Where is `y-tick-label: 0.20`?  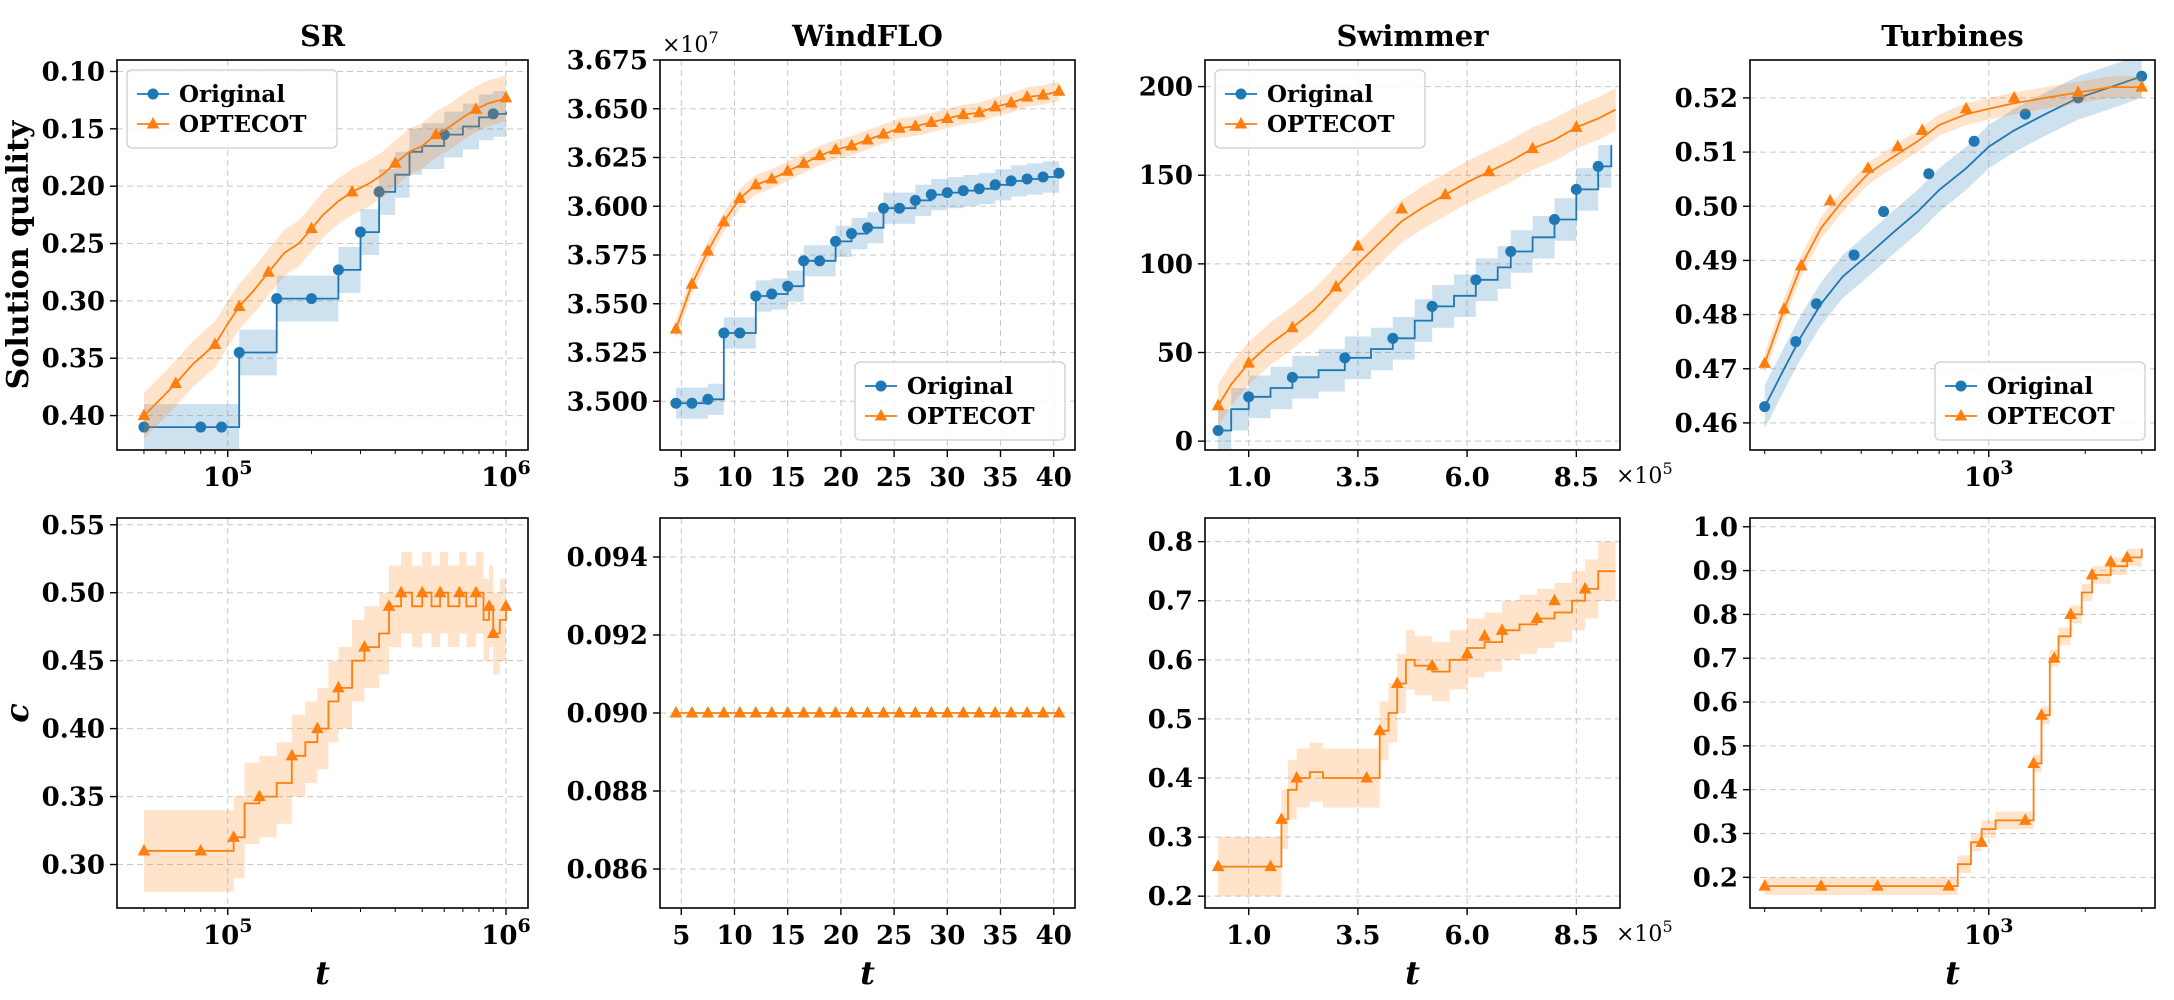 y-tick-label: 0.20 is located at coordinates (73, 187).